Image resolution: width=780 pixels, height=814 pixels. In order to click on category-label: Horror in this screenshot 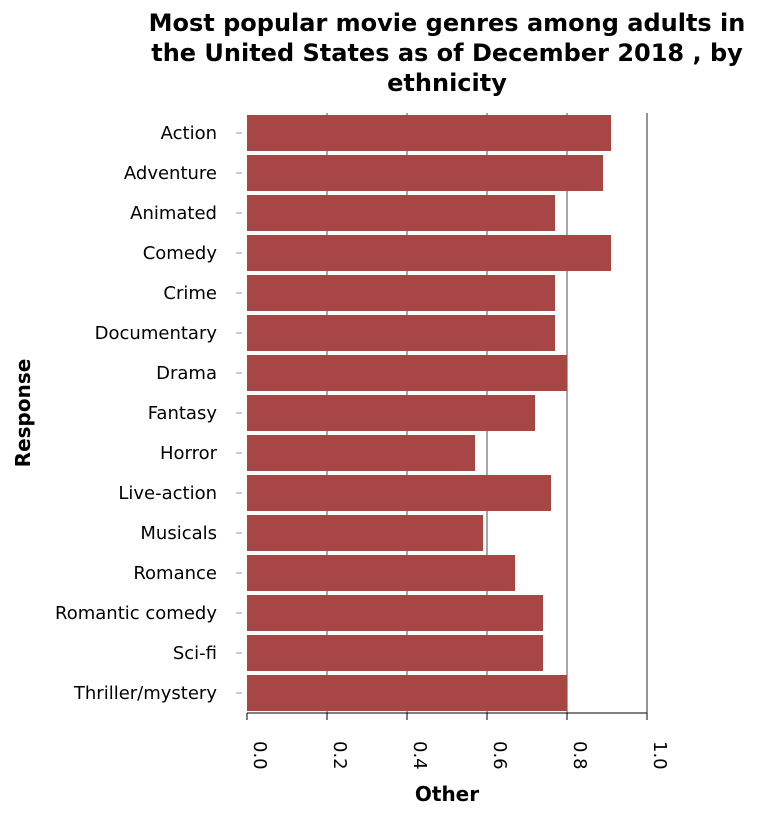, I will do `click(189, 453)`.